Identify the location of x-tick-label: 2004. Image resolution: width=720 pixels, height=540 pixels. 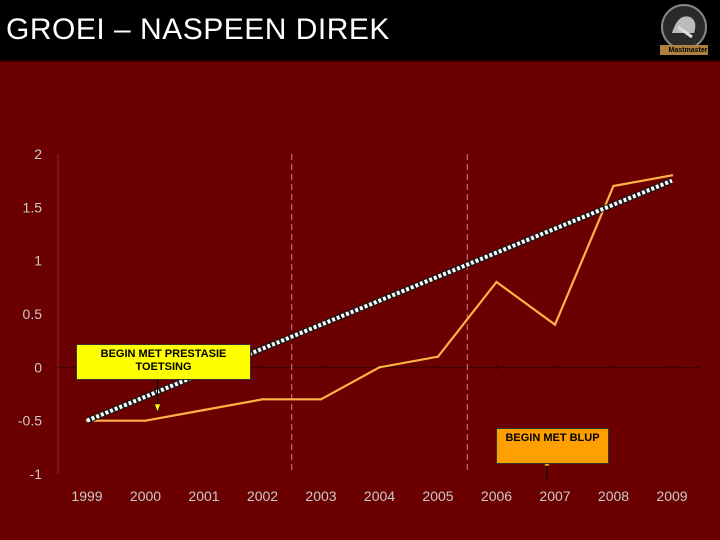
(379, 496).